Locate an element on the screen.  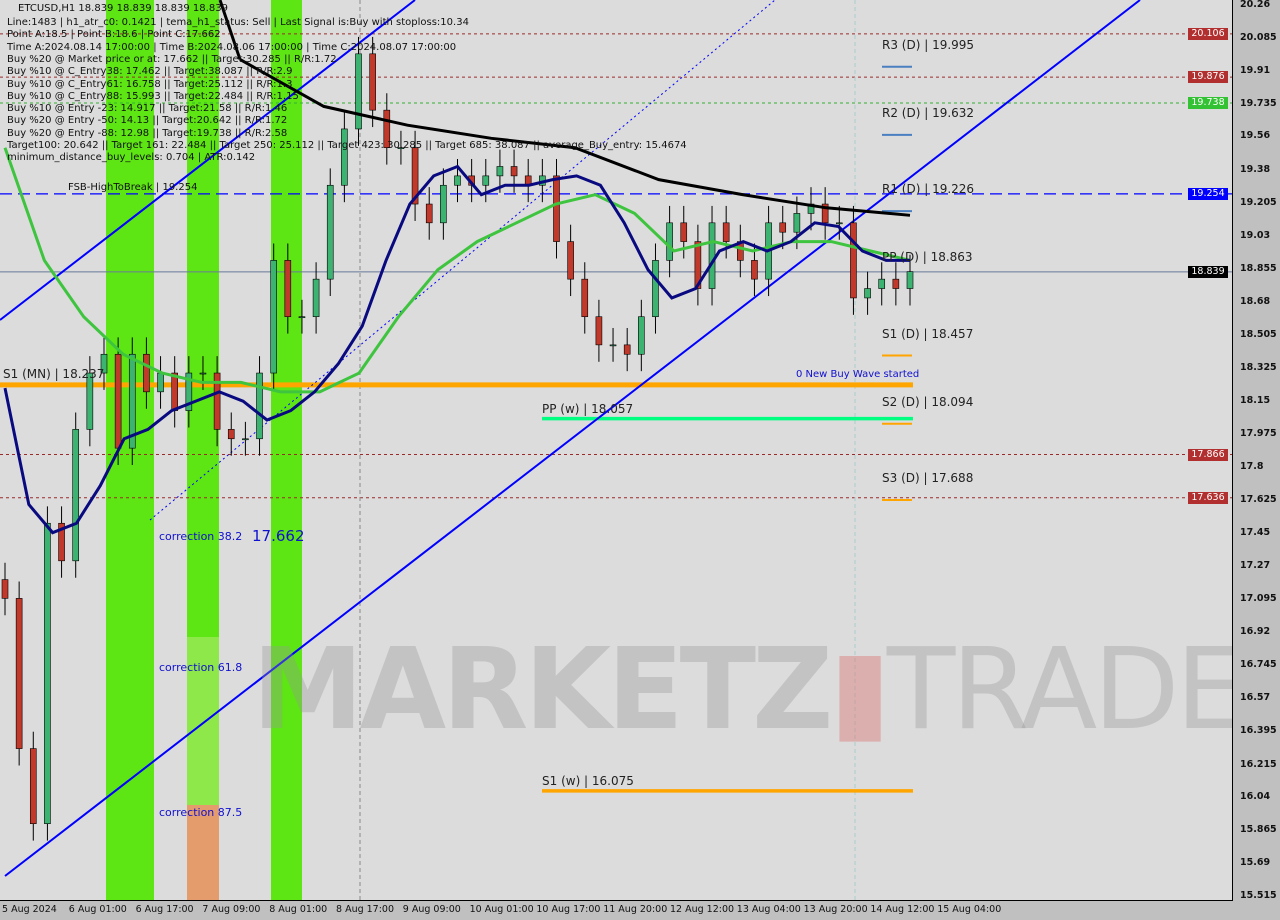
price-tag: 19.254 is located at coordinates (1208, 193).